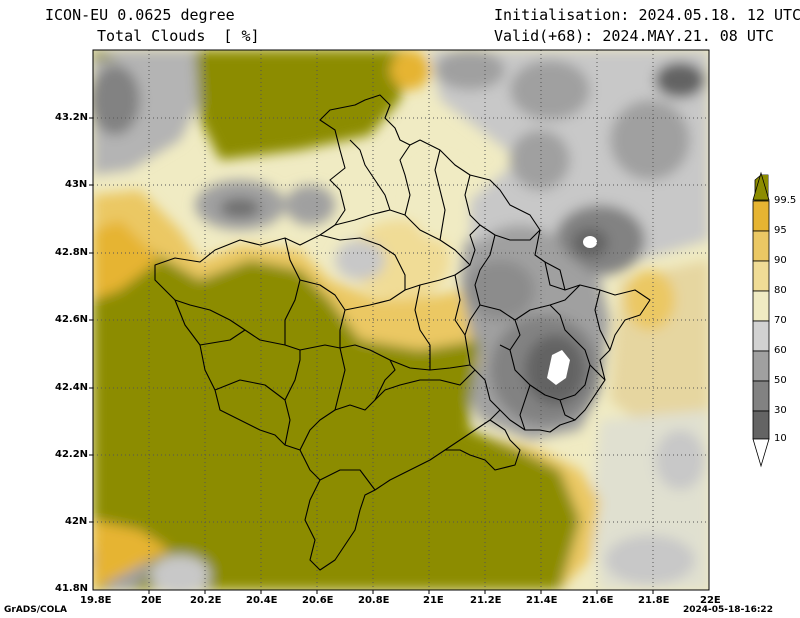  Describe the element at coordinates (72, 252) in the screenshot. I see `lat-tick-label: 42.8N` at that location.